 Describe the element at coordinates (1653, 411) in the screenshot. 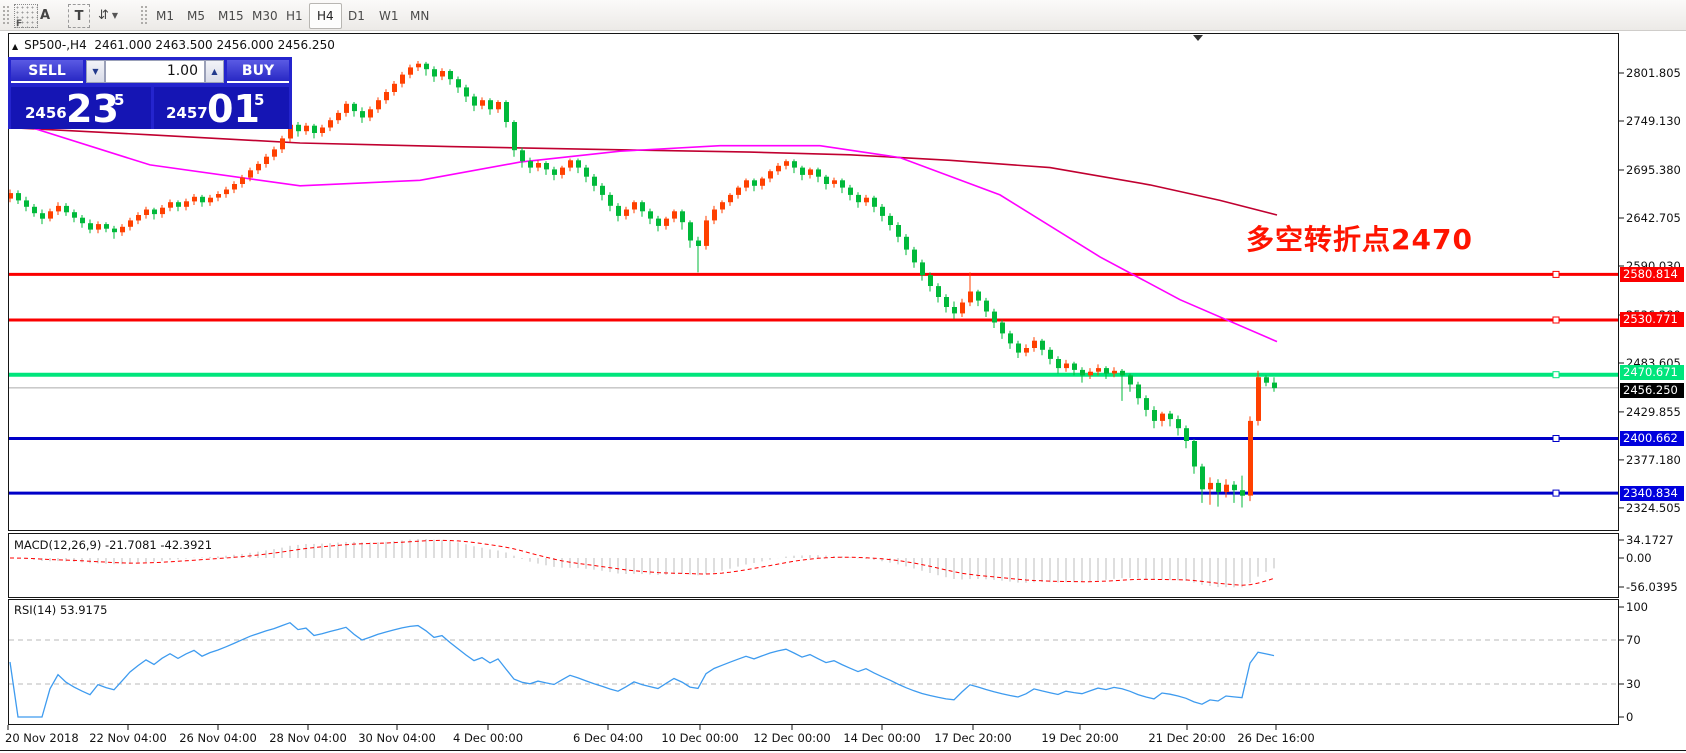

I see `price-axis-label: 2429.855` at that location.